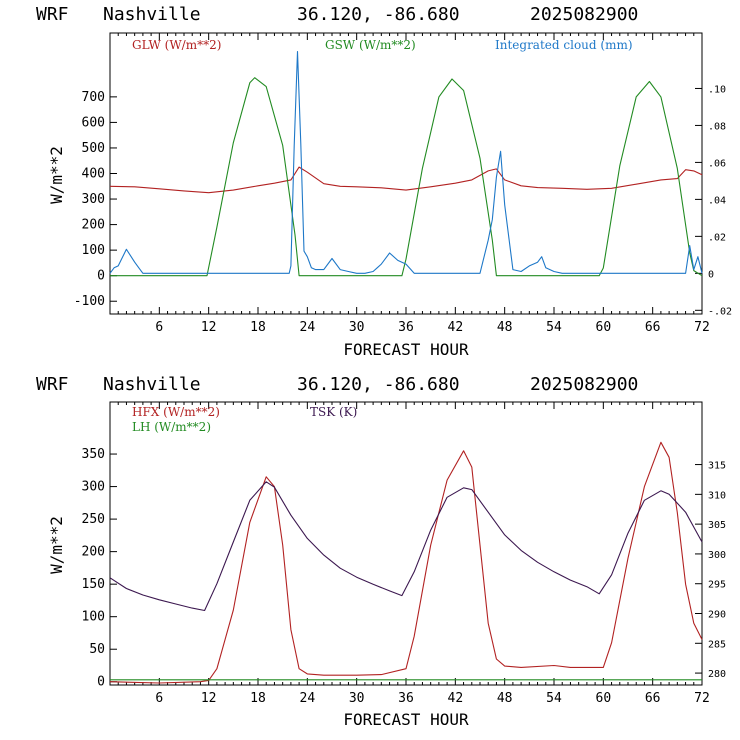 This screenshot has height=740, width=740. I want to click on panel2-ytick-label: 50, so click(97, 649).